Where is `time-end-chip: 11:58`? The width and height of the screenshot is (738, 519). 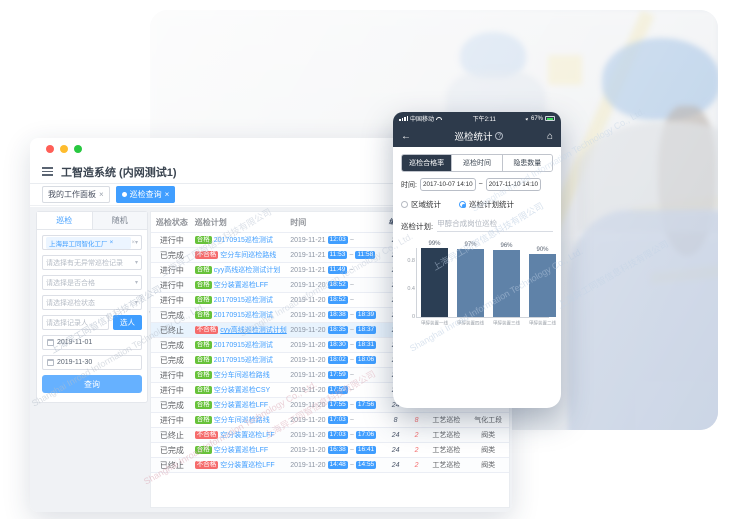 time-end-chip: 11:58 is located at coordinates (365, 255).